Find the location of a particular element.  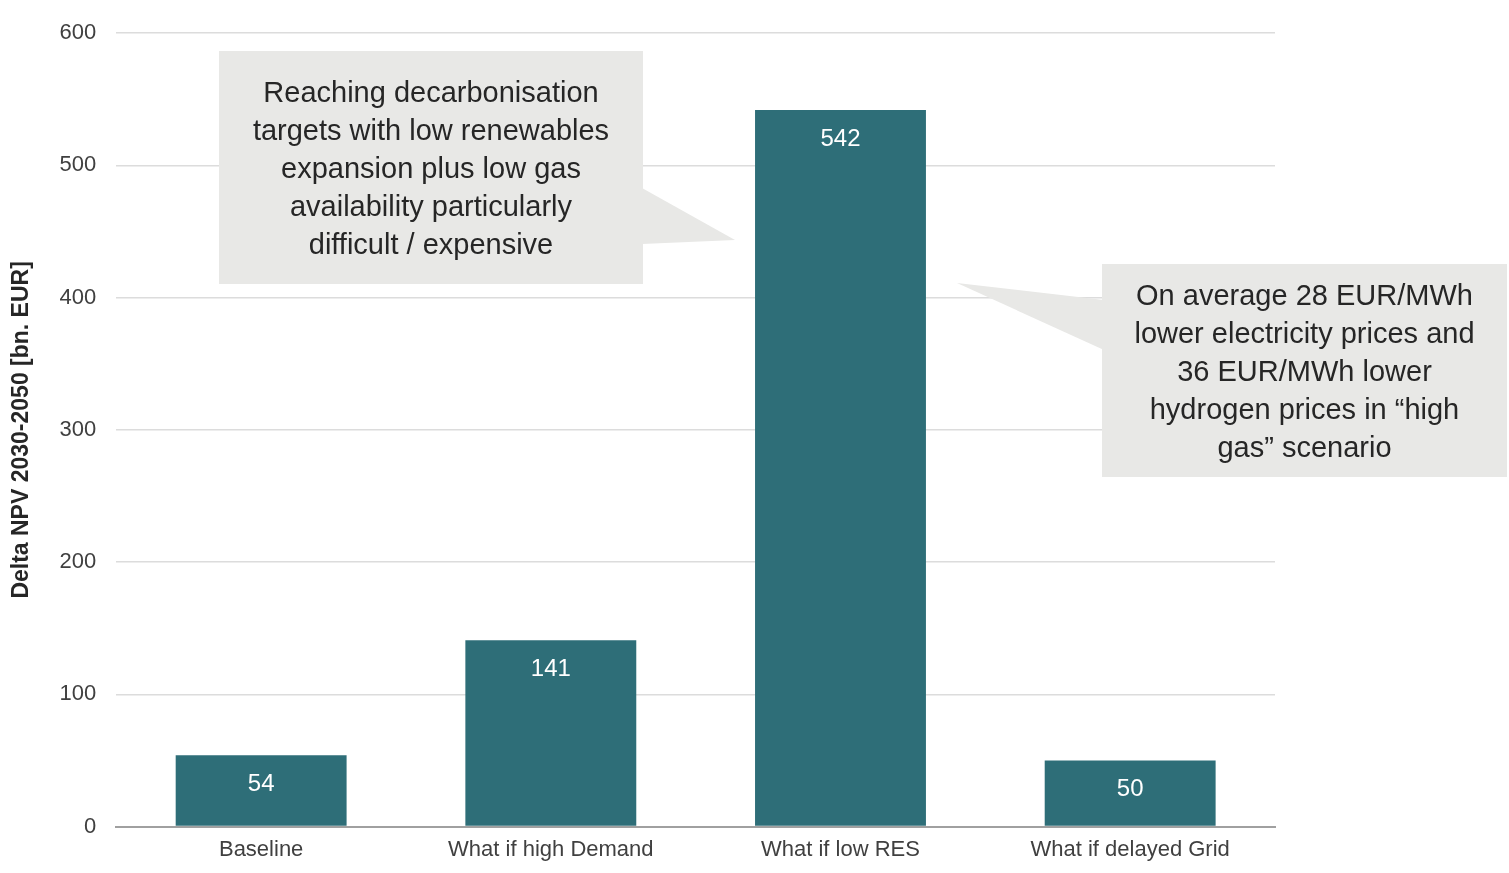

y-tick-label: 200 is located at coordinates (78, 561).